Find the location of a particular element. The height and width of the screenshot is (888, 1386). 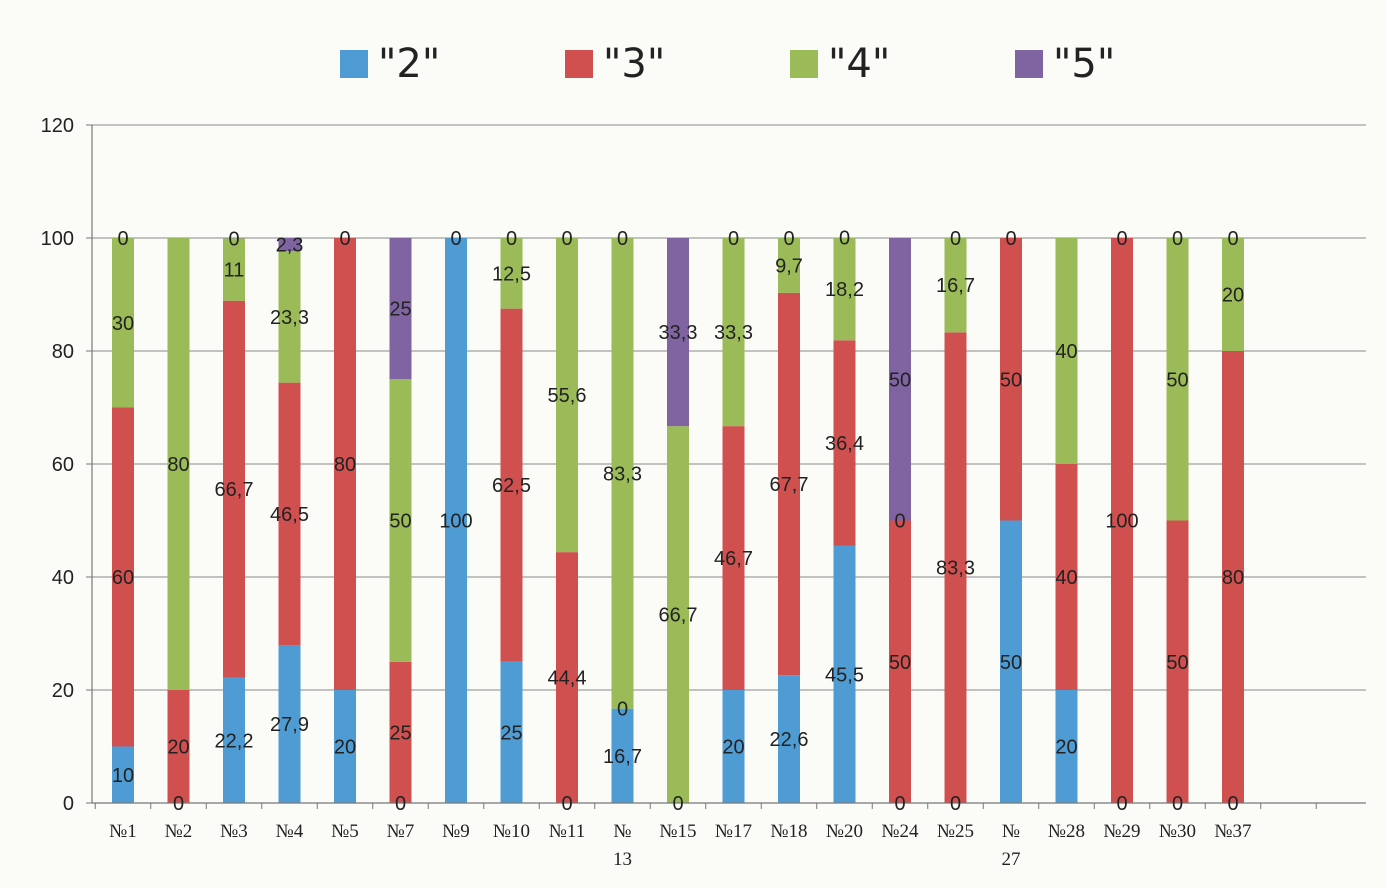

bar-segment-series2-№18 is located at coordinates (789, 484).